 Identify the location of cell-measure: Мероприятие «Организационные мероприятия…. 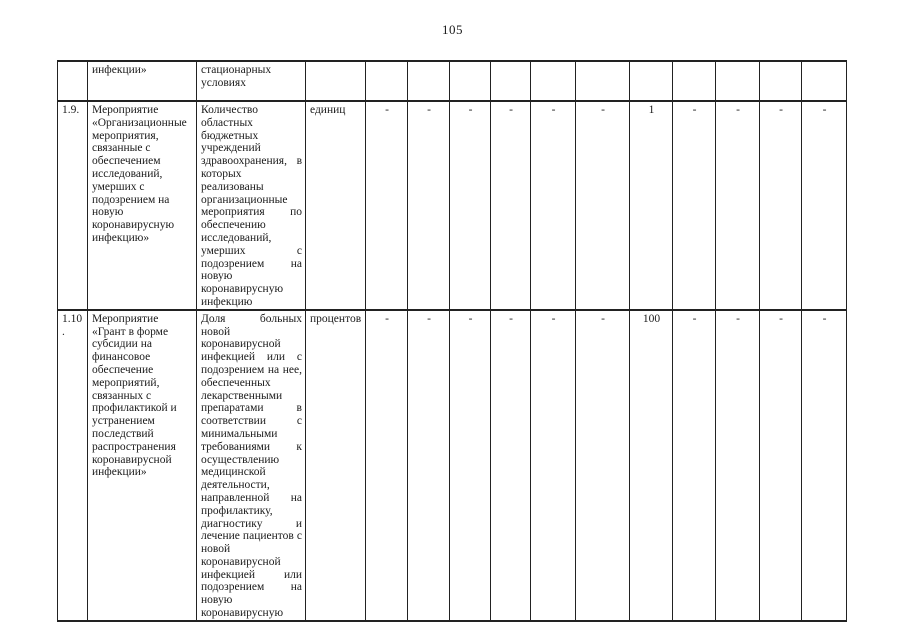
(142, 205).